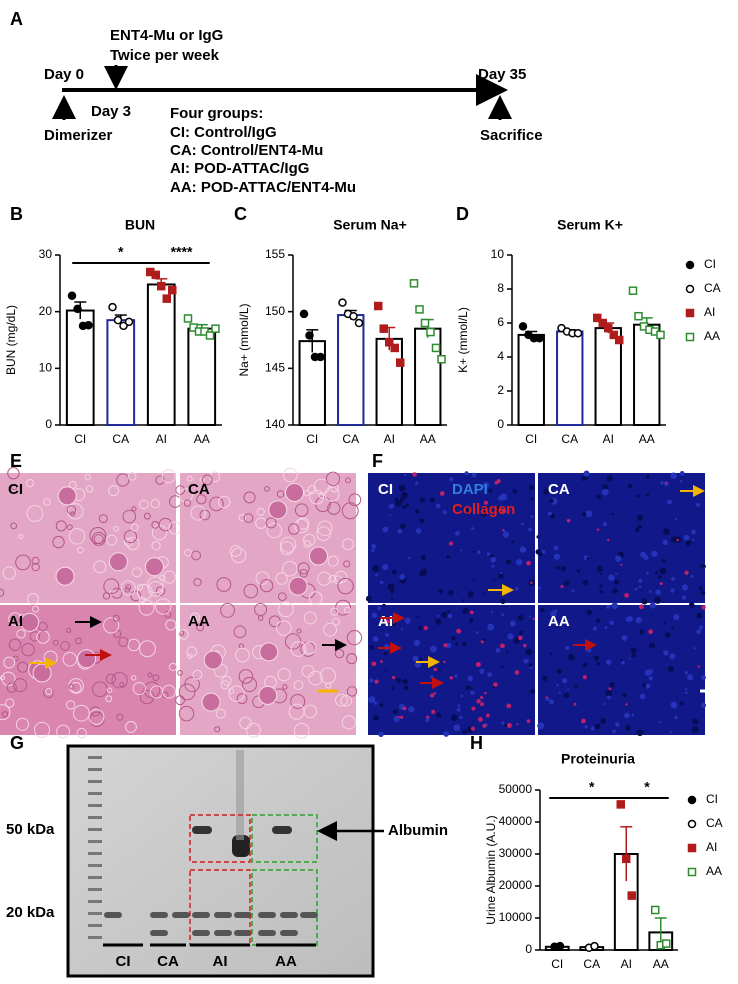 The width and height of the screenshot is (738, 984). Describe the element at coordinates (95, 829) in the screenshot. I see `ladder-band` at that location.